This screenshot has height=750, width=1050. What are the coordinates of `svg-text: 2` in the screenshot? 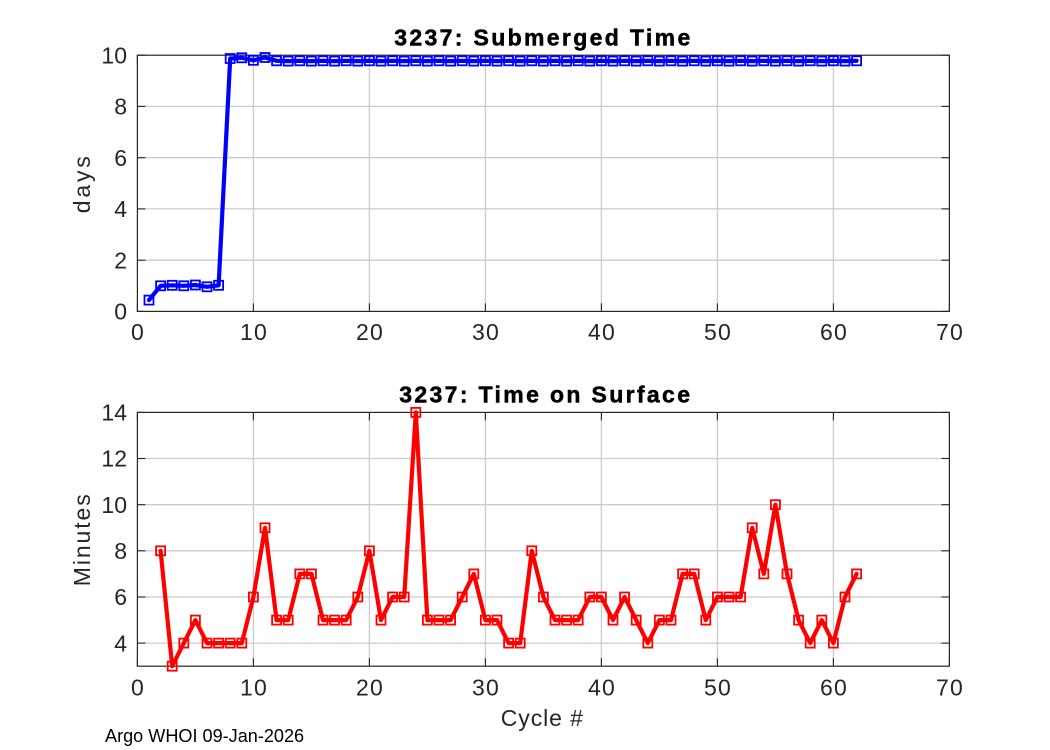 It's located at (120, 260).